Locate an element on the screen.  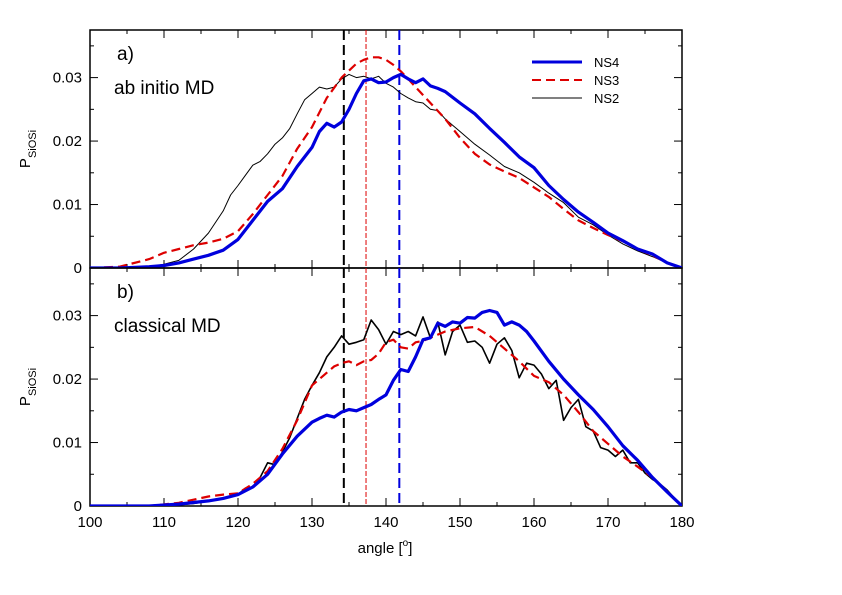
x-tick-label: 130 is located at coordinates (311, 522).